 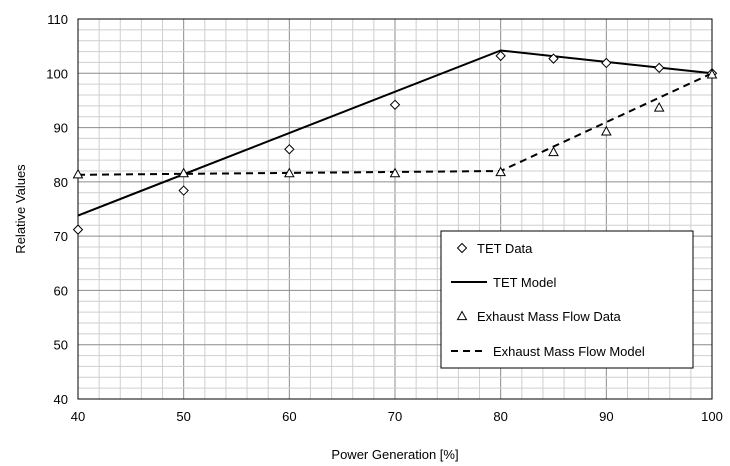 What do you see at coordinates (78, 416) in the screenshot?
I see `x-tick-label: 40` at bounding box center [78, 416].